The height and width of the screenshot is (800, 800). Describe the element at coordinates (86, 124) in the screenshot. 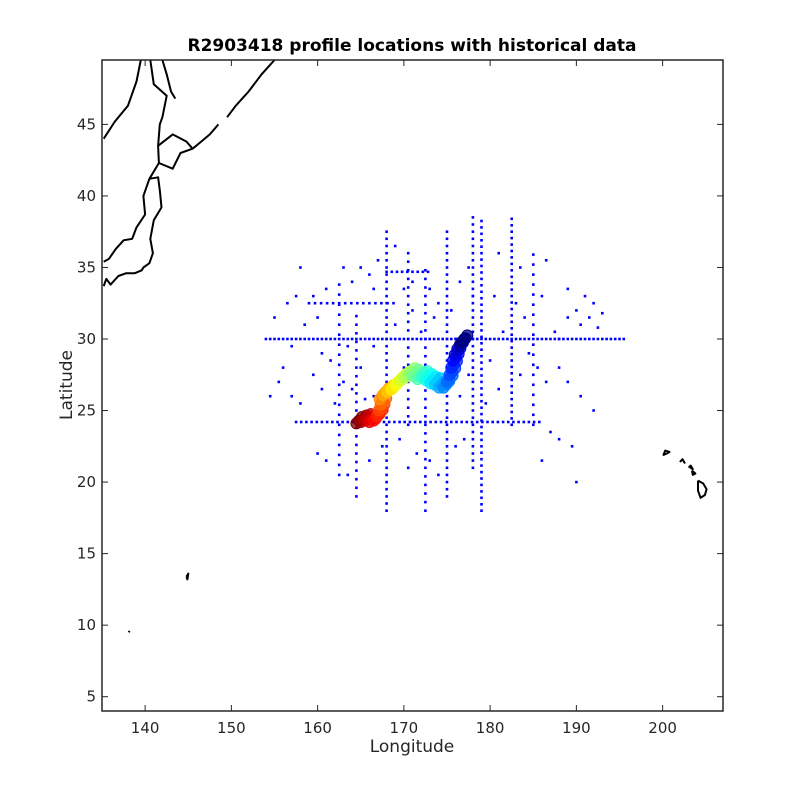

I see `y-tick-label: 45` at that location.